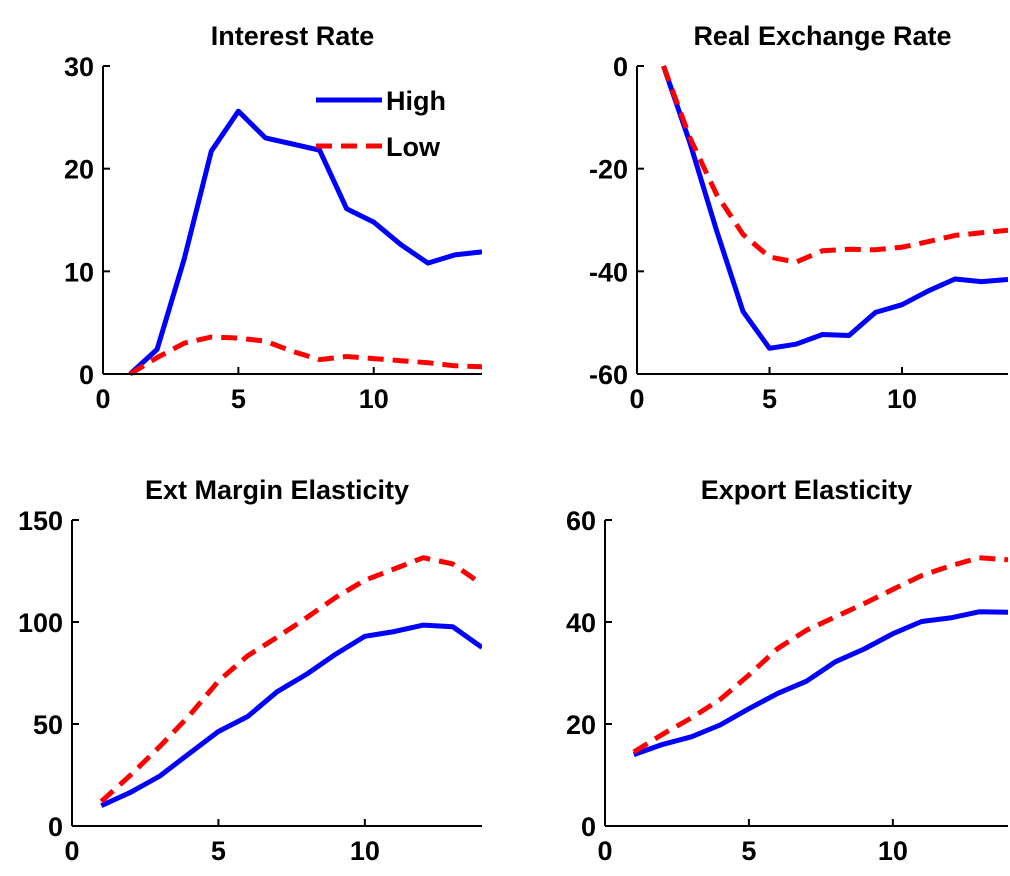  Describe the element at coordinates (608, 375) in the screenshot. I see `y-tick-label: -60` at that location.